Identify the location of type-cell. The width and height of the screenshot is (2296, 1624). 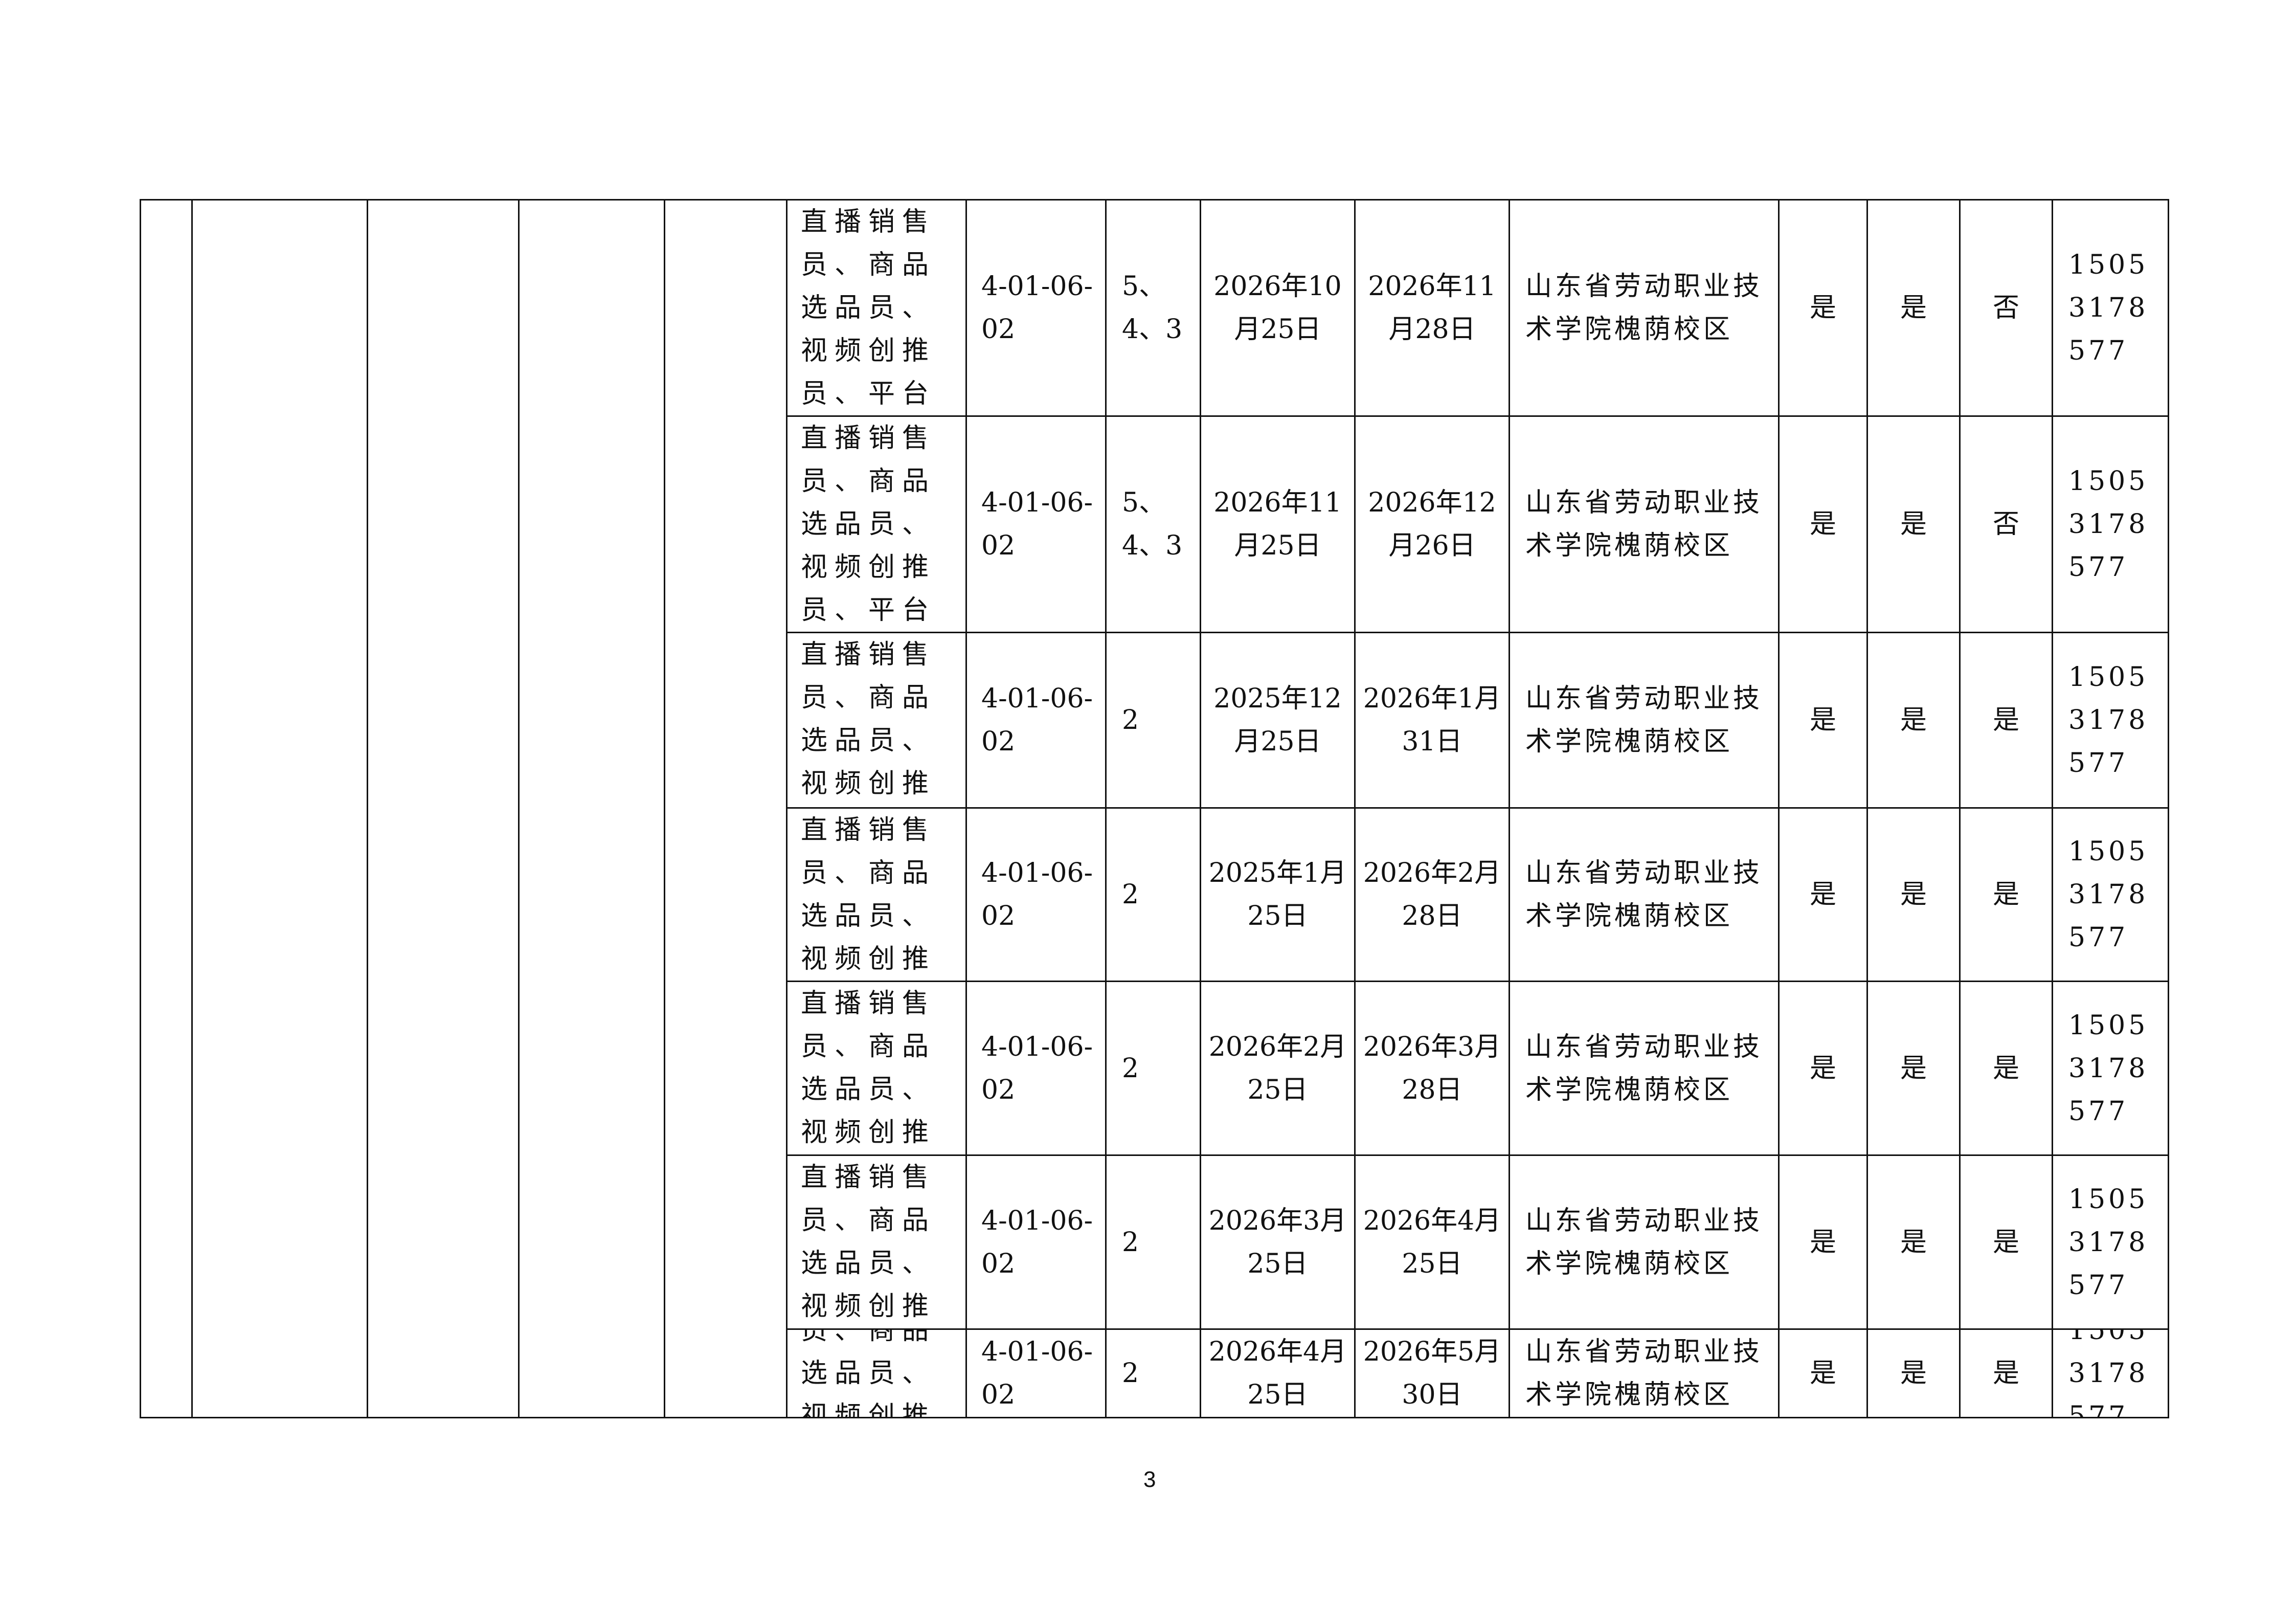
(444, 808).